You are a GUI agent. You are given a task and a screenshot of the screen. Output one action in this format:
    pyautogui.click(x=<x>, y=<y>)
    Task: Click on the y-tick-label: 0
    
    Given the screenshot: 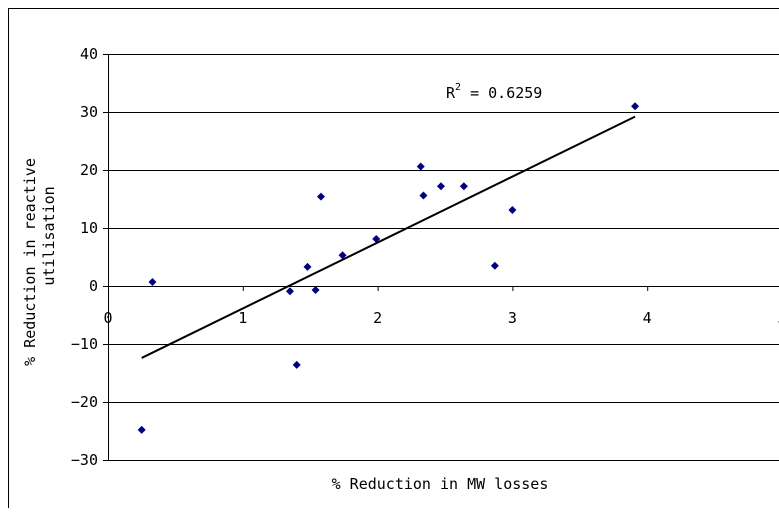 What is the action you would take?
    pyautogui.click(x=93, y=286)
    